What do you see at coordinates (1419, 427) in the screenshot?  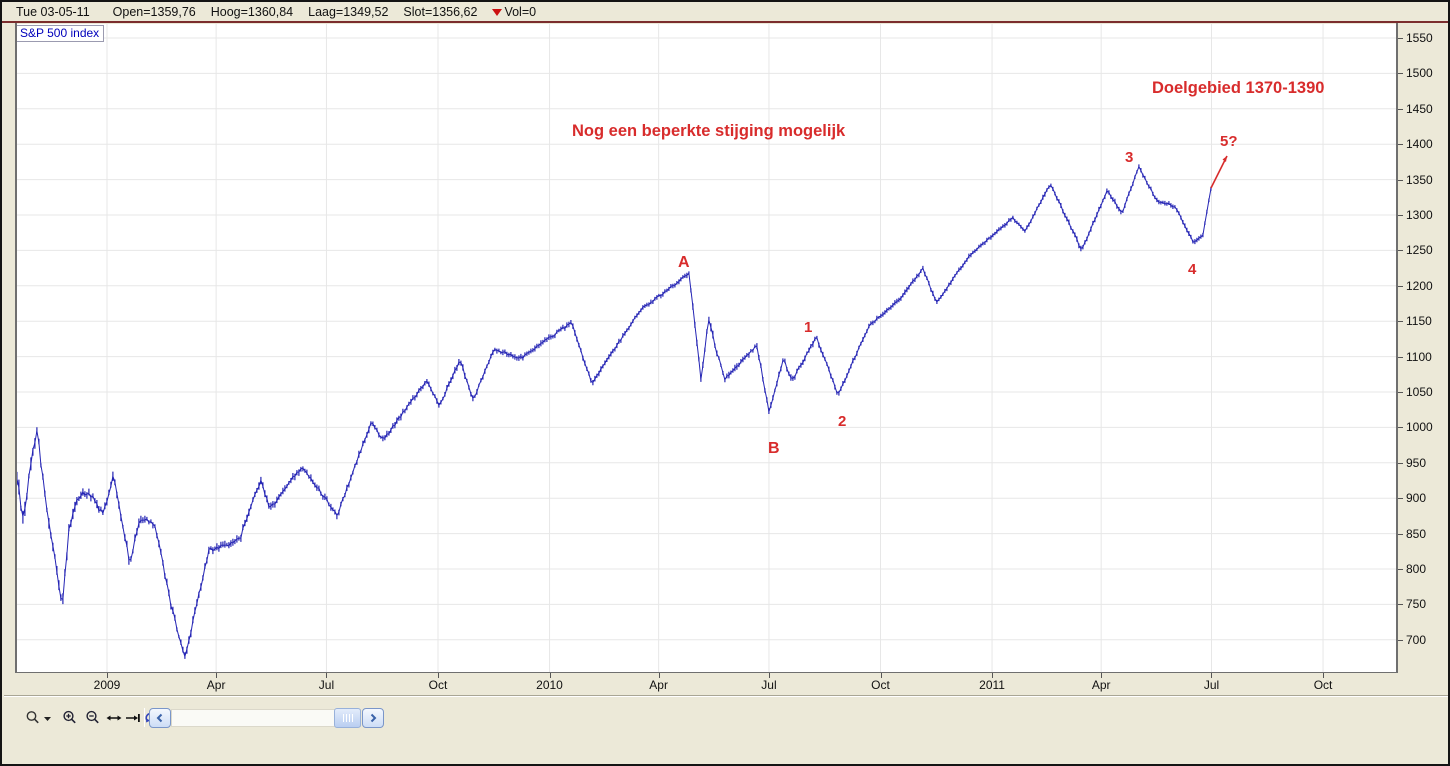 I see `y-axis-label: 1000` at bounding box center [1419, 427].